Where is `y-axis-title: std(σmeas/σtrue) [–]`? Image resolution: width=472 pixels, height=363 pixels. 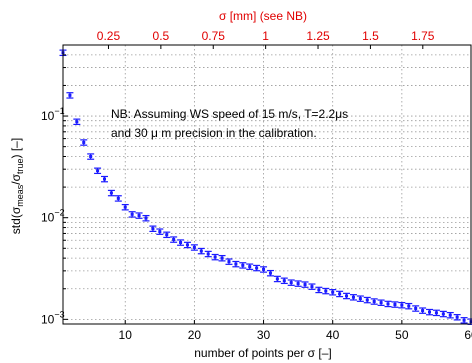
y-axis-title: std(σmeas/σtrue) [–] is located at coordinates (17, 186).